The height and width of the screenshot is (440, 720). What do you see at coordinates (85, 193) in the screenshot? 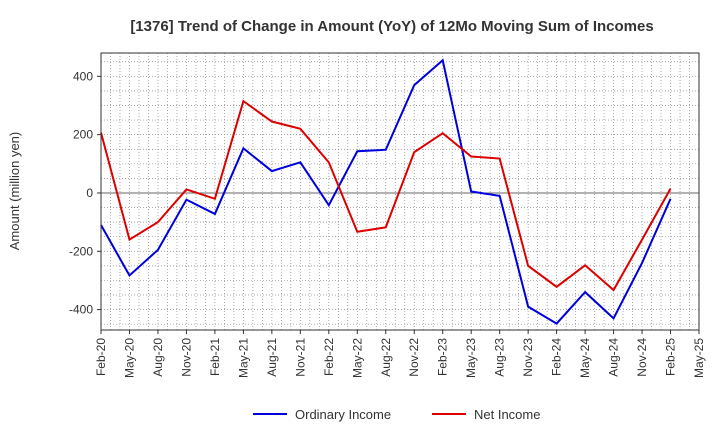
I see `y-axis-ticks: -400 -200 0 200 400` at bounding box center [85, 193].